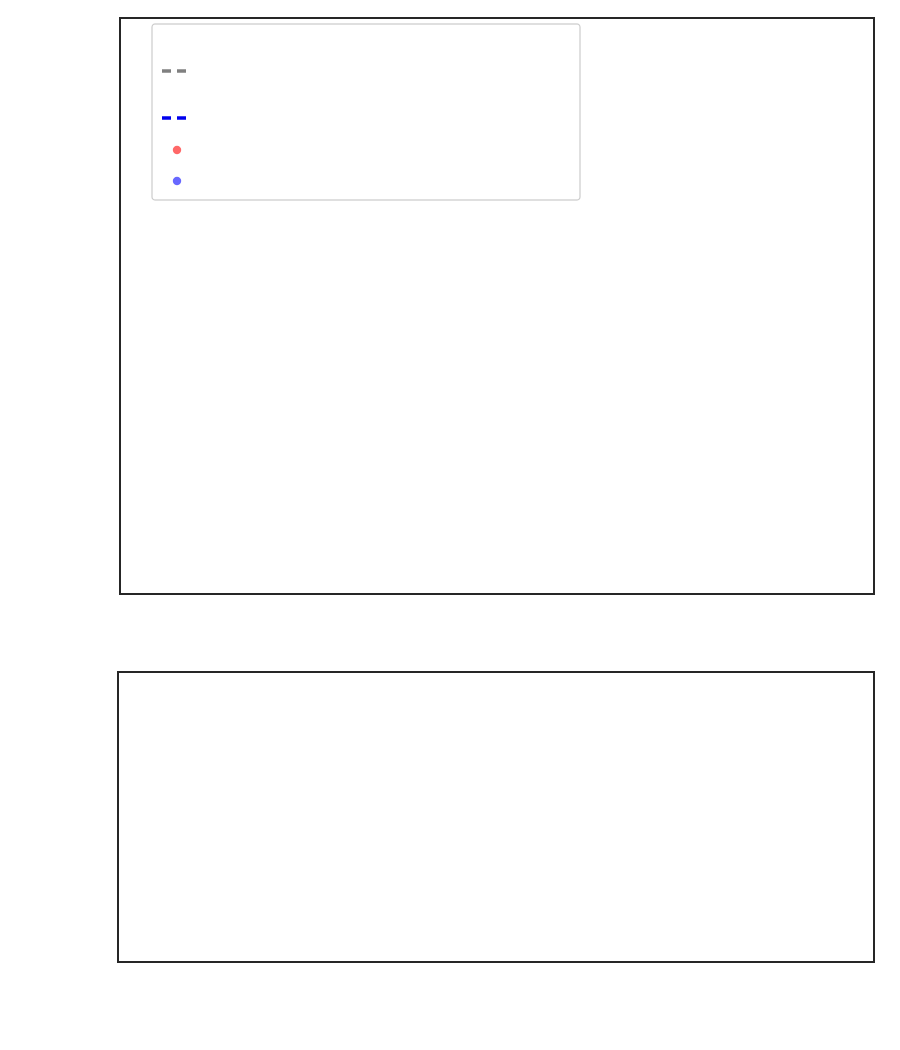  I want to click on legend-item-raw, so click(177, 150).